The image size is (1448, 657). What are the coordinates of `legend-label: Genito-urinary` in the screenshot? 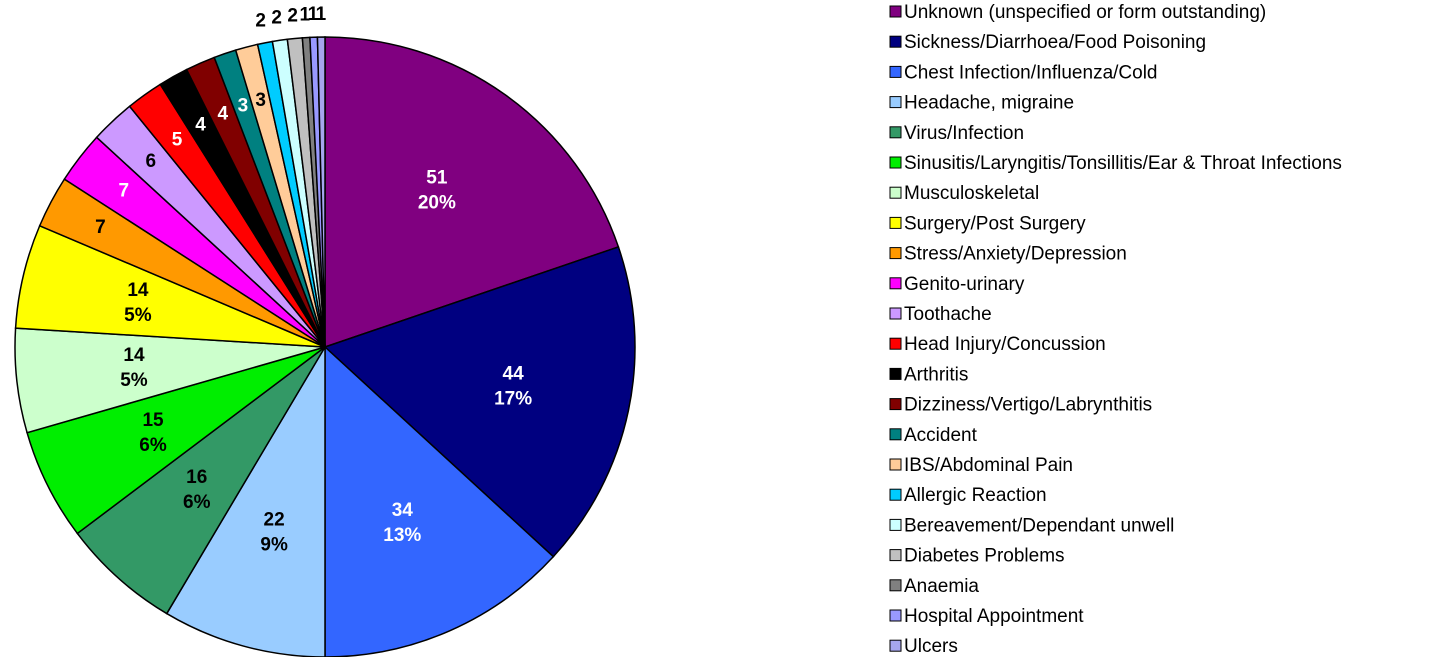 It's located at (964, 284).